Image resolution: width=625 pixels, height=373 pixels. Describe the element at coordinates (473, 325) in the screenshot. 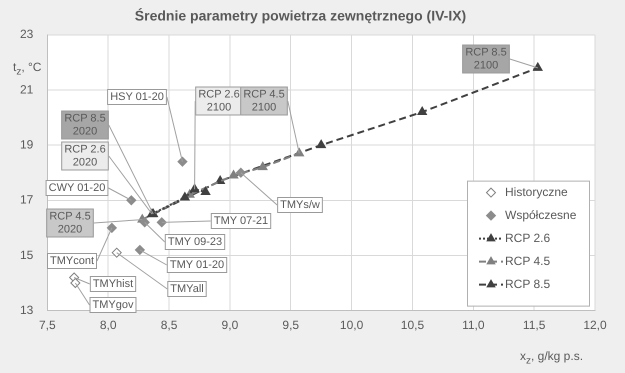

I see `x-tick-label: 11,0` at that location.